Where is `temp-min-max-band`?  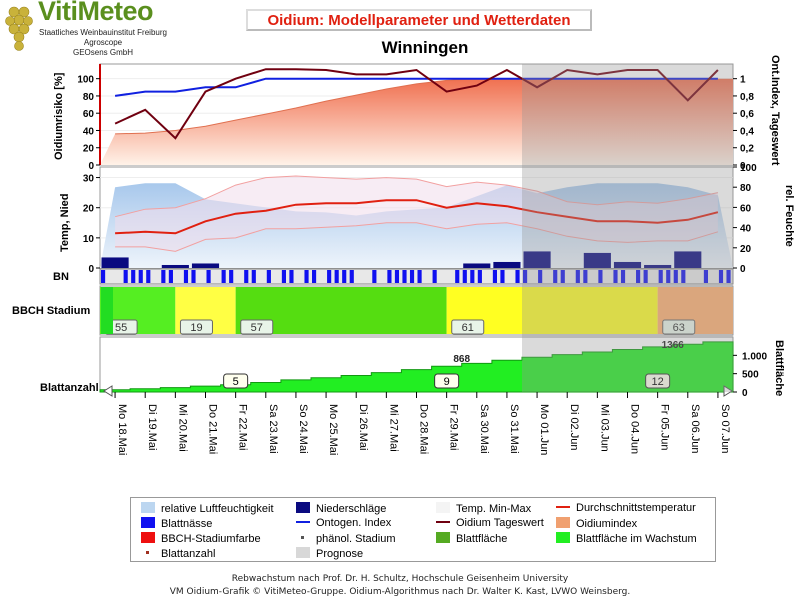 temp-min-max-band is located at coordinates (416, 214).